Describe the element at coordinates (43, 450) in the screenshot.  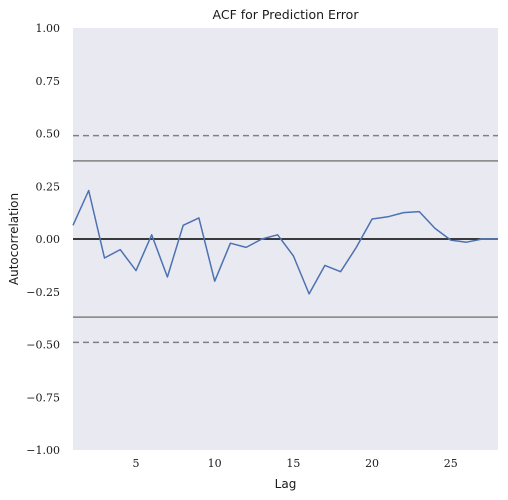
I see `y-tick-label: −1.00` at that location.